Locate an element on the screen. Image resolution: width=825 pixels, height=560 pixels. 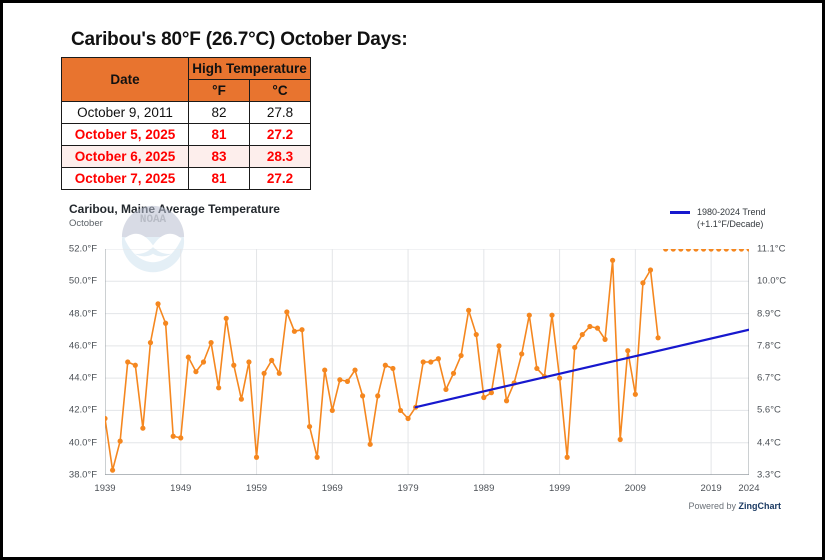
cell-date: October 6, 2025 is located at coordinates (125, 156).